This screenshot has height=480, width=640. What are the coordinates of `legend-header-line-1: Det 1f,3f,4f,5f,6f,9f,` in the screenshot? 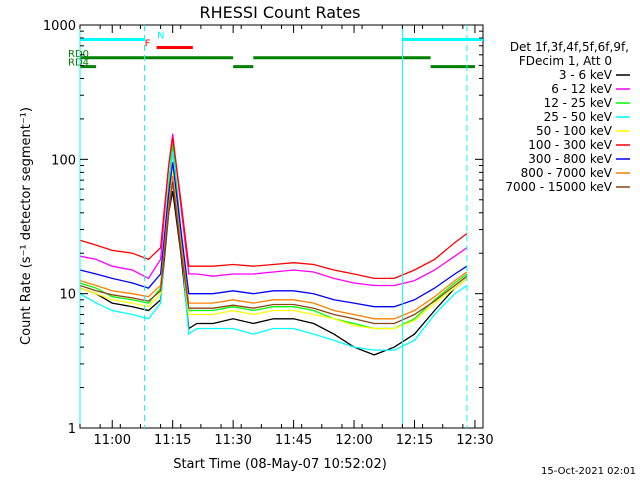 It's located at (569, 47).